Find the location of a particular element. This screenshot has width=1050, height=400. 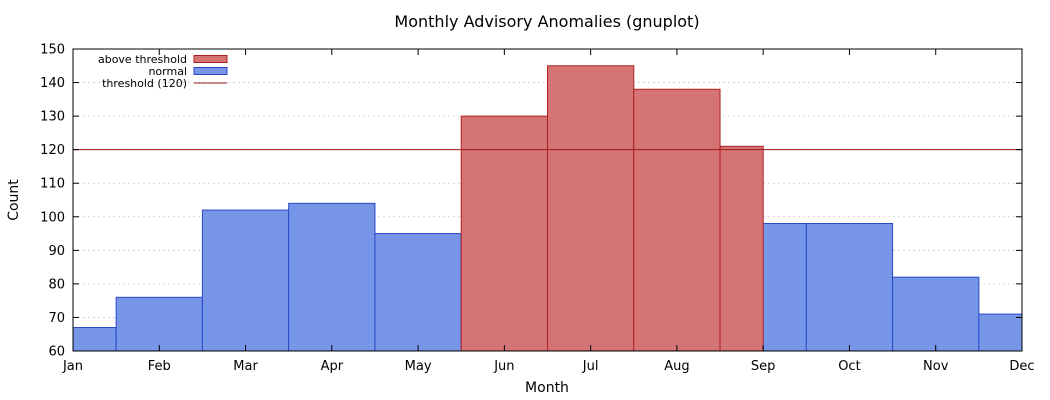

x-tick-label: Aug is located at coordinates (676, 366).